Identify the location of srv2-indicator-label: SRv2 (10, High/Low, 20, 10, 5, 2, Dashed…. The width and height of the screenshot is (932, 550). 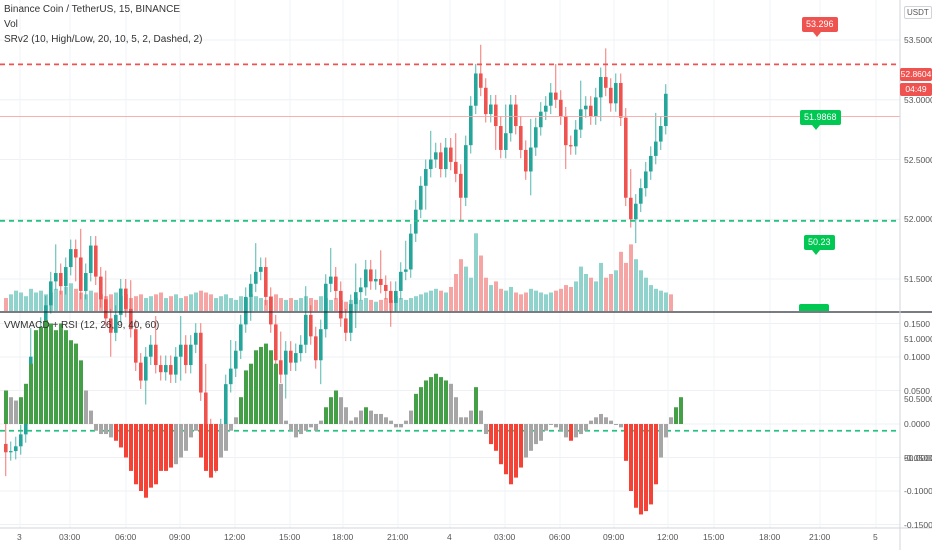
(103, 39).